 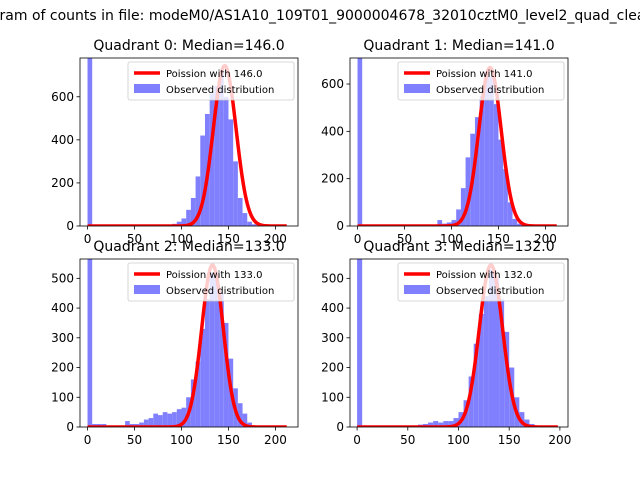 What do you see at coordinates (214, 74) in the screenshot?
I see `legend-label: Poission with 146.0` at bounding box center [214, 74].